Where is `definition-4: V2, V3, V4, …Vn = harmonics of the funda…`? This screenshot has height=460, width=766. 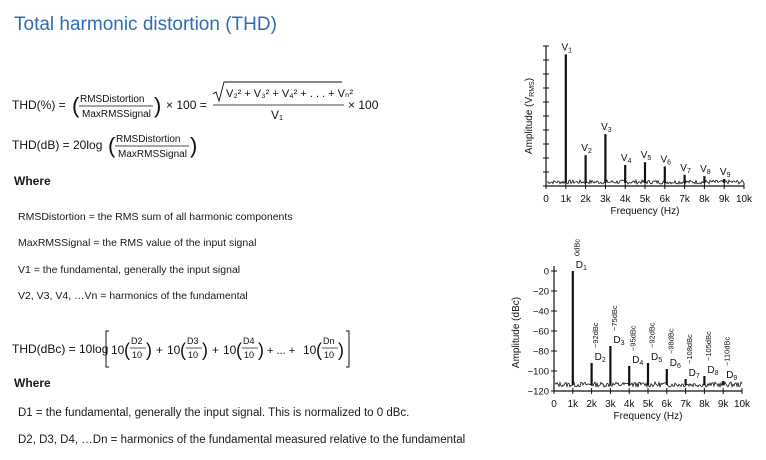
definition-4: V2, V3, V4, …Vn = harmonics of the funda… is located at coordinates (133, 296).